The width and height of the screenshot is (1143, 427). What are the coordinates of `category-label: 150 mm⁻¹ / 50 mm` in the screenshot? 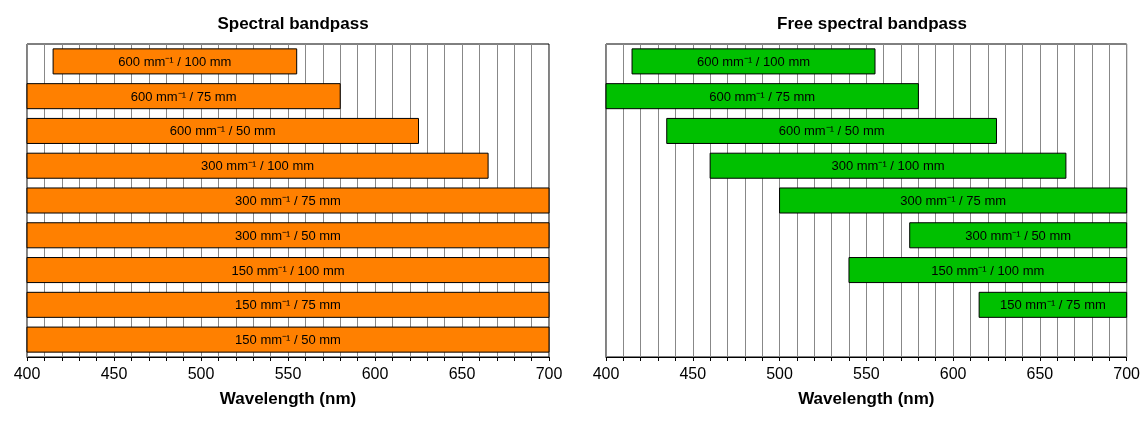 It's located at (288, 340).